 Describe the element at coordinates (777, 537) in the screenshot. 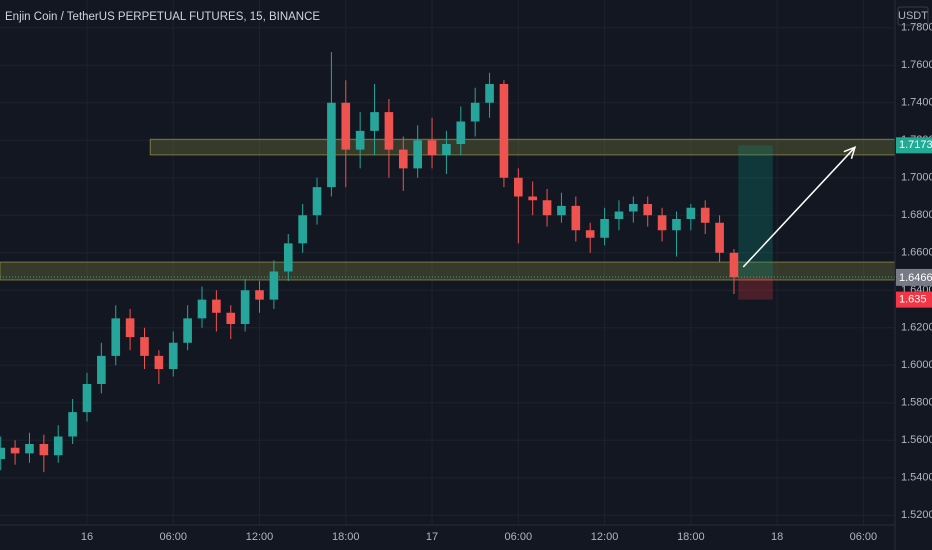

I see `x-tick-label: 18` at that location.